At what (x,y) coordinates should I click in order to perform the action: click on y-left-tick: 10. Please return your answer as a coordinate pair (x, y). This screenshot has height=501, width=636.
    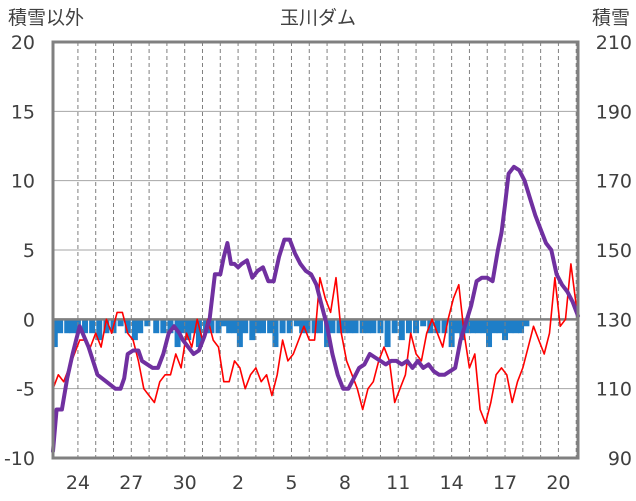
    Looking at the image, I should click on (23, 182).